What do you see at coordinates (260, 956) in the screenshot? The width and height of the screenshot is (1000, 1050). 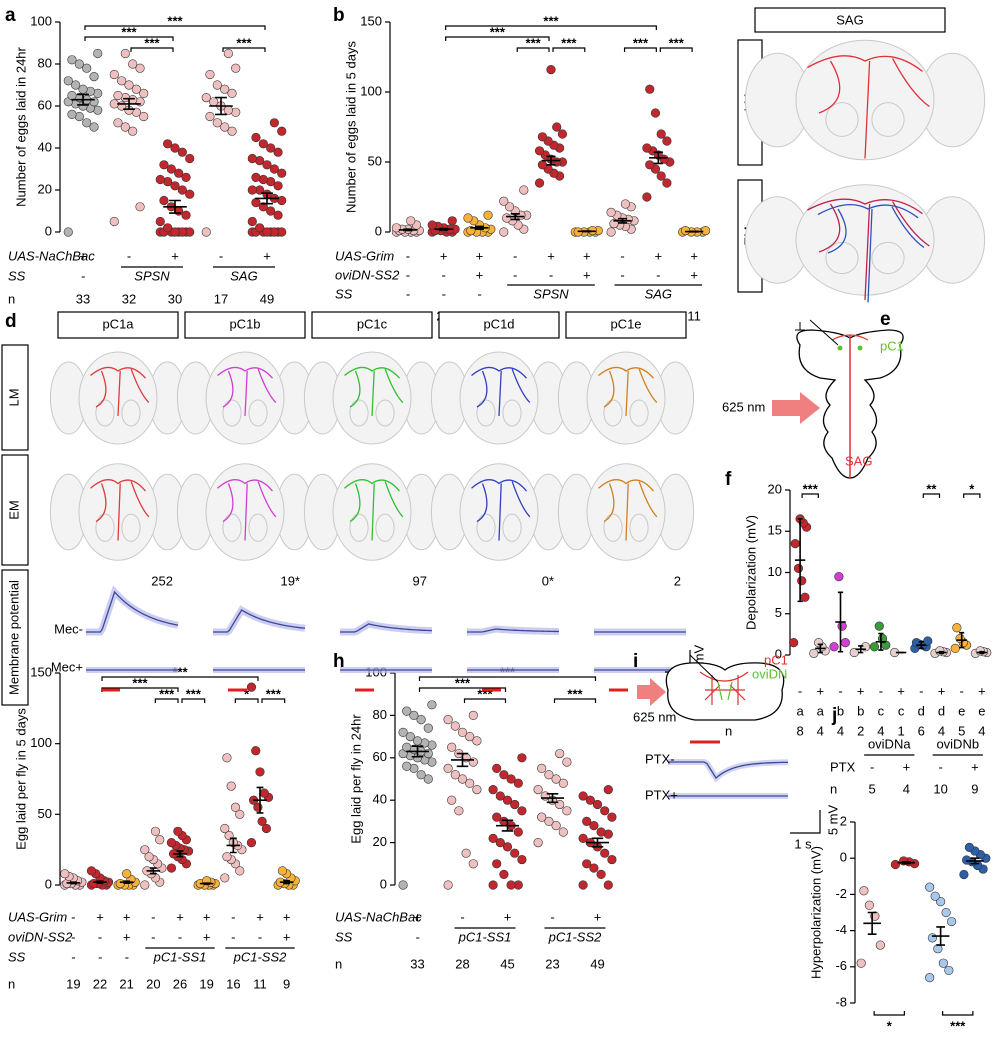 I see `row-cell: pC1-SS2` at bounding box center [260, 956].